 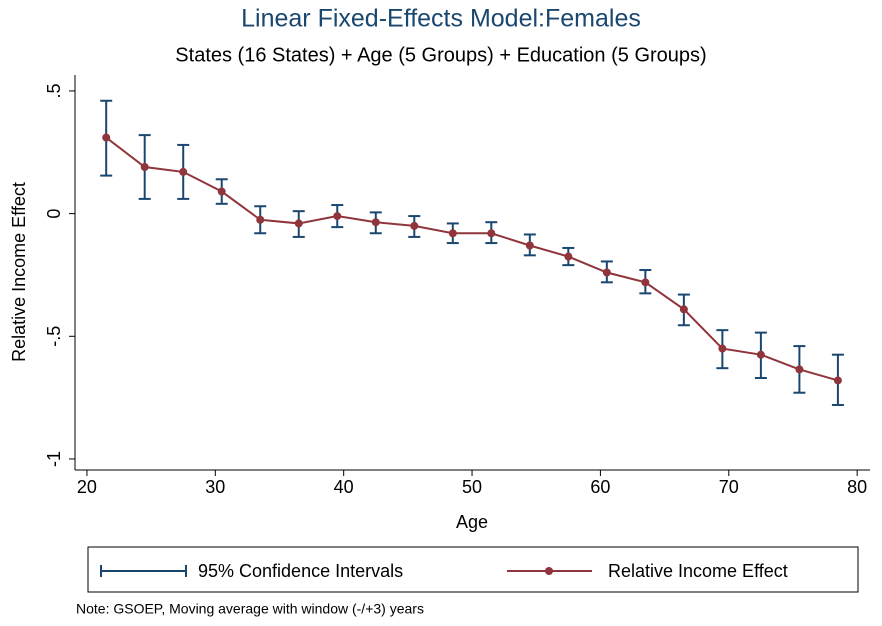 What do you see at coordinates (344, 487) in the screenshot?
I see `x-tick-label: 40` at bounding box center [344, 487].